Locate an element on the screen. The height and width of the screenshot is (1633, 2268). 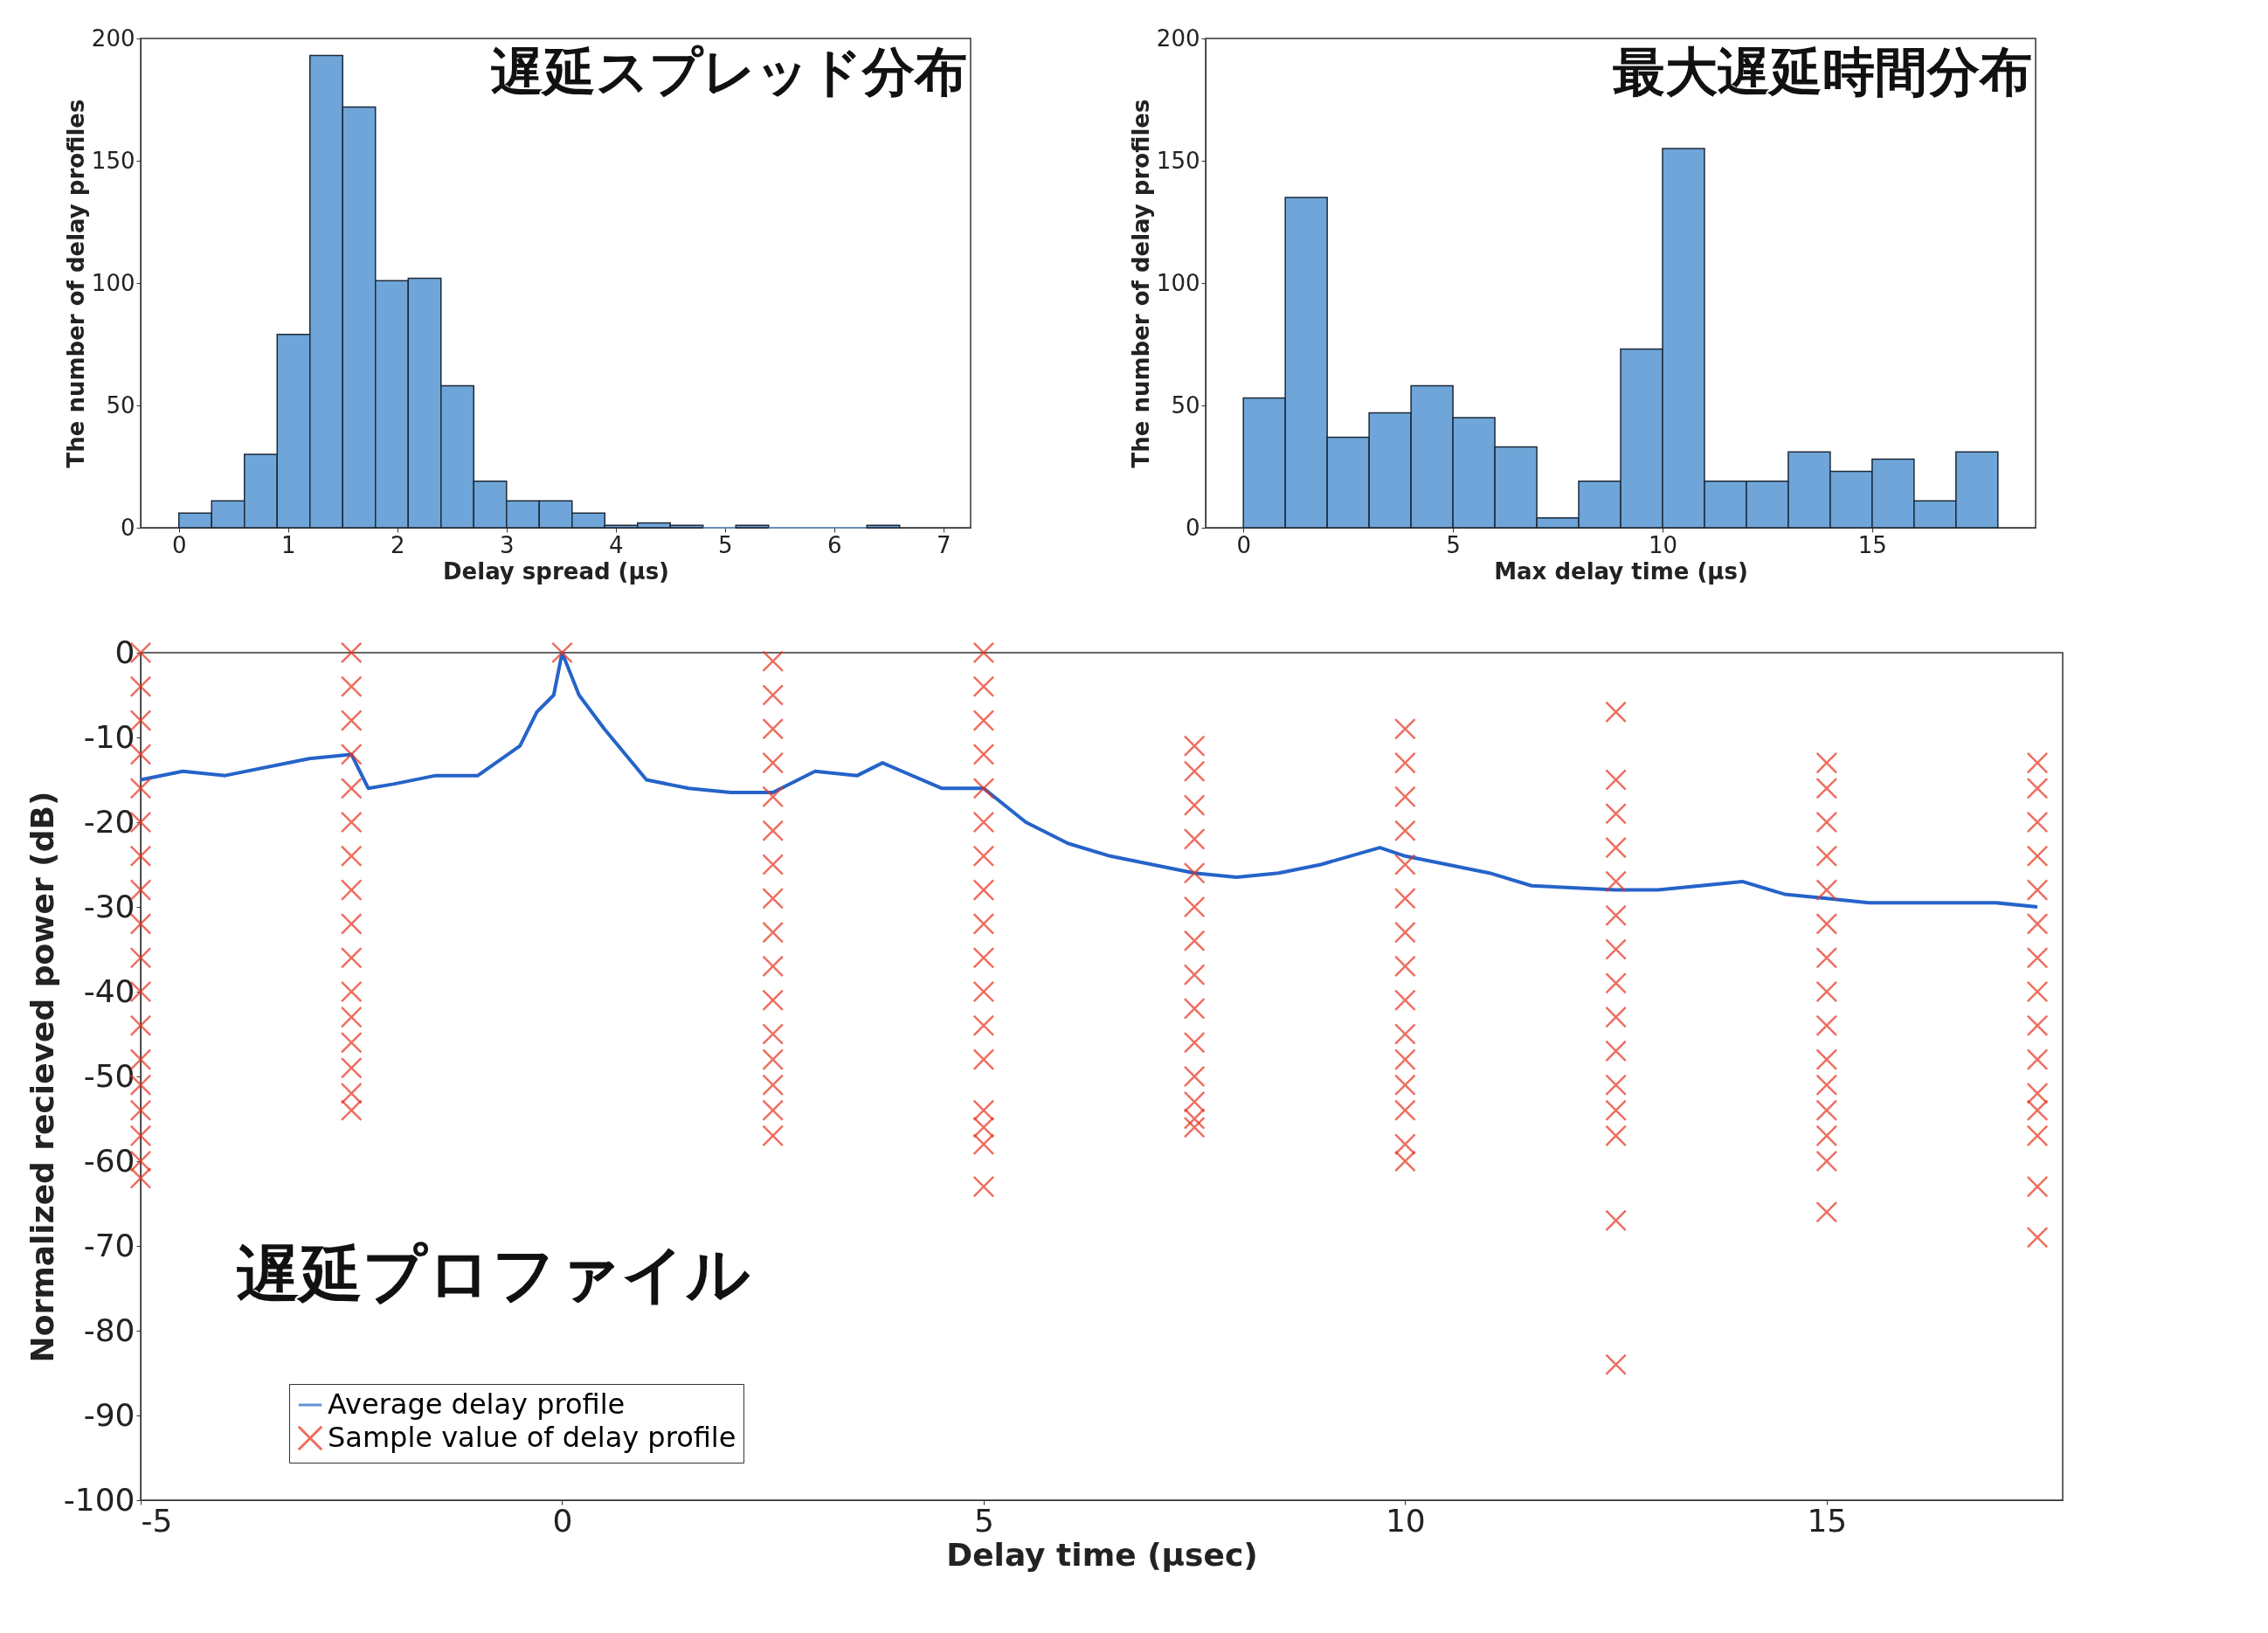
x-axis-title: Max delay time (µs) is located at coordinates (1621, 571).